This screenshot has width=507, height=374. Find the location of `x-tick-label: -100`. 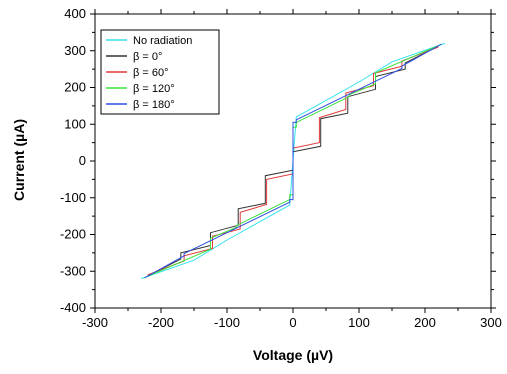

x-tick-label: -100 is located at coordinates (227, 322).